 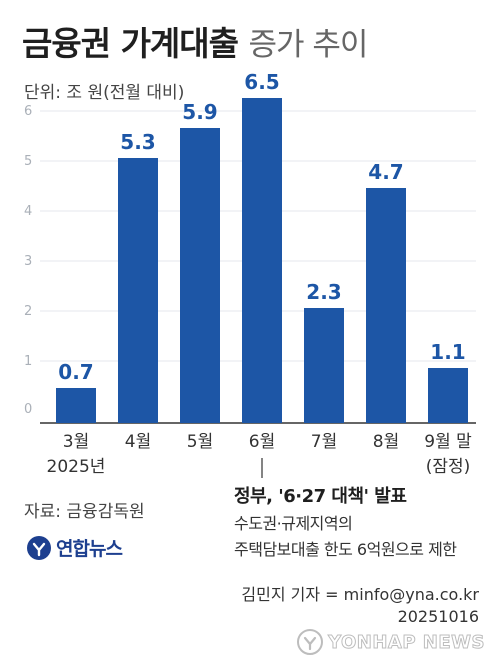 I want to click on y-tick-label: 6, so click(x=28, y=111).